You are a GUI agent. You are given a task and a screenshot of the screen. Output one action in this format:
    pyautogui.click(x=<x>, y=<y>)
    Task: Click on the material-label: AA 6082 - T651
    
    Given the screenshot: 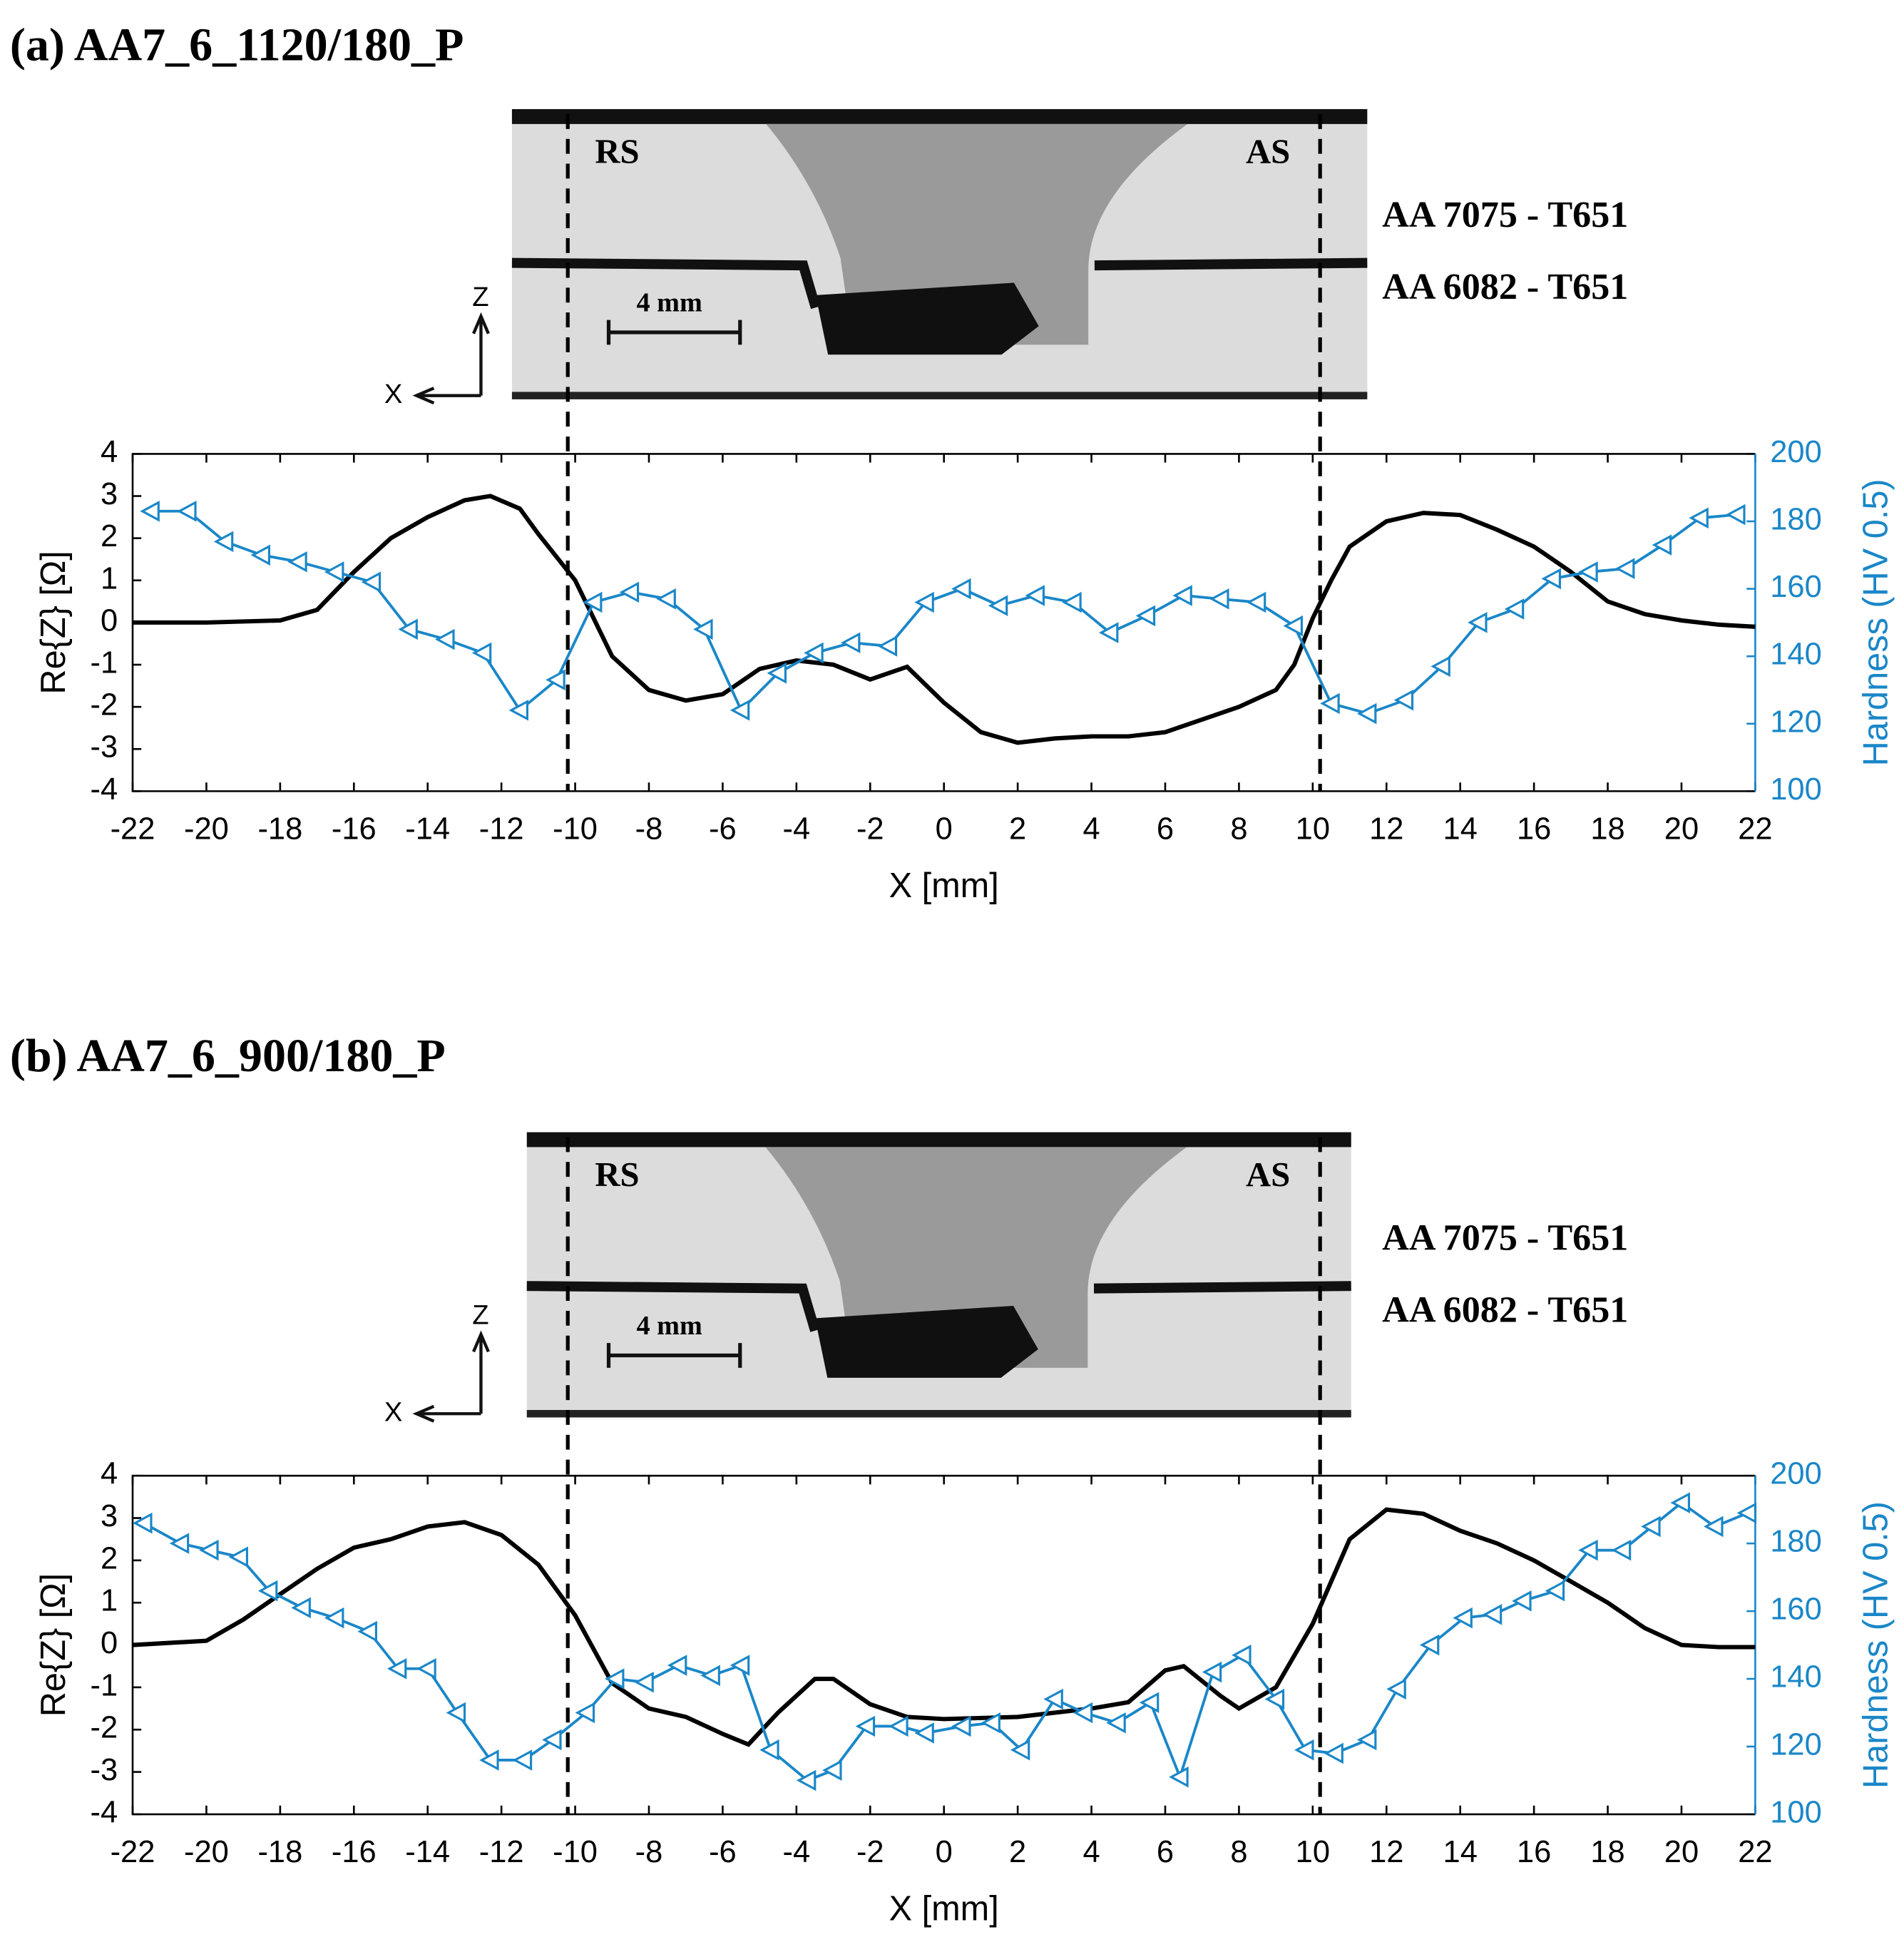 What is the action you would take?
    pyautogui.click(x=1505, y=287)
    